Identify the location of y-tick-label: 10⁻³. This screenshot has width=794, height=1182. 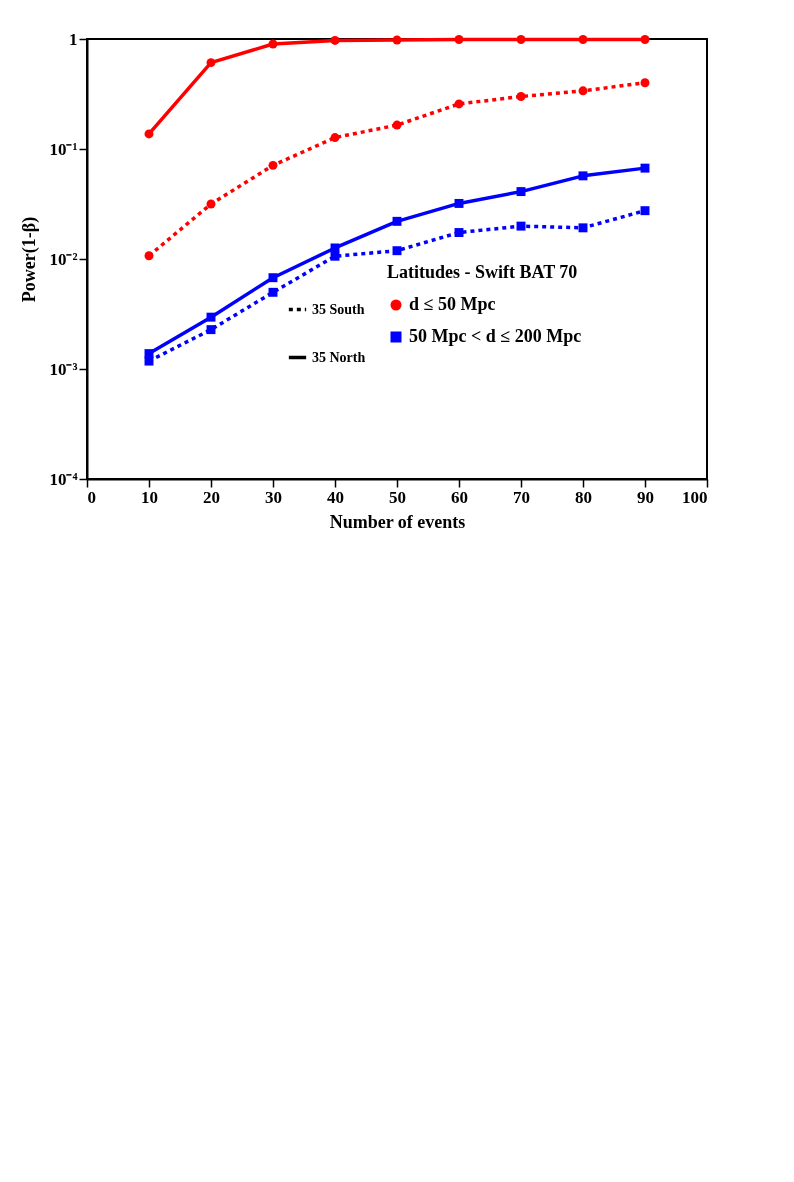
(63, 369).